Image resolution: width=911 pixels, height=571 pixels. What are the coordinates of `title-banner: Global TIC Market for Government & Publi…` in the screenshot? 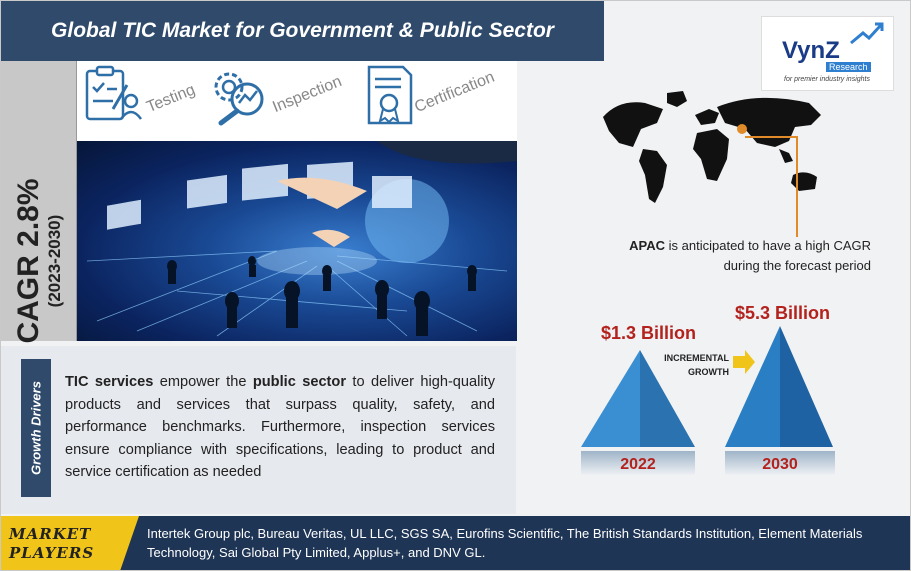 It's located at (302, 31).